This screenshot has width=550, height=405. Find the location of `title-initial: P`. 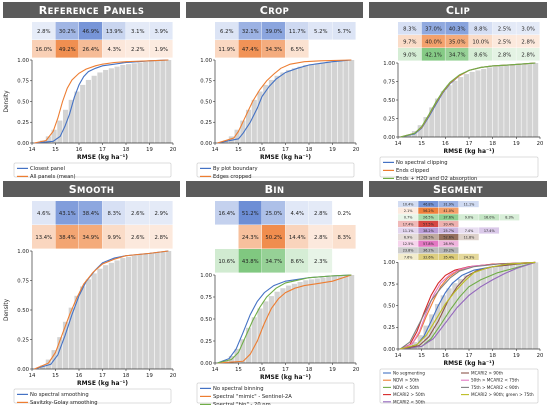

title-initial: P is located at coordinates (105, 10).